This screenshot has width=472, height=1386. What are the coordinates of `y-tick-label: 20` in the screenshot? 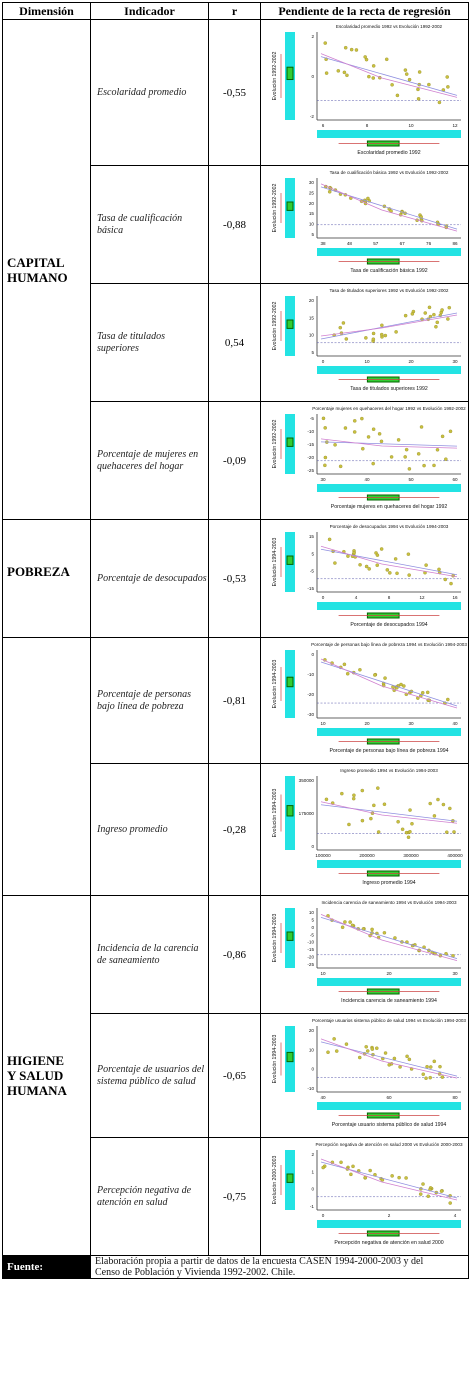 It's located at (312, 300).